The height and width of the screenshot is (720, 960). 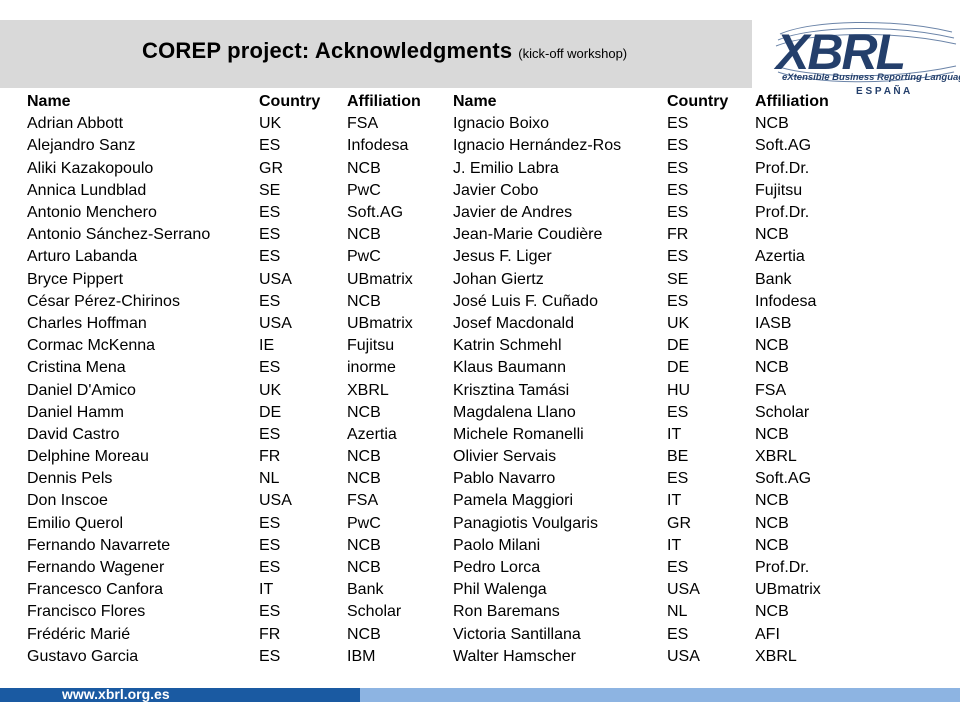 I want to click on cell-name-2: Katrin Schmehl, so click(x=507, y=346).